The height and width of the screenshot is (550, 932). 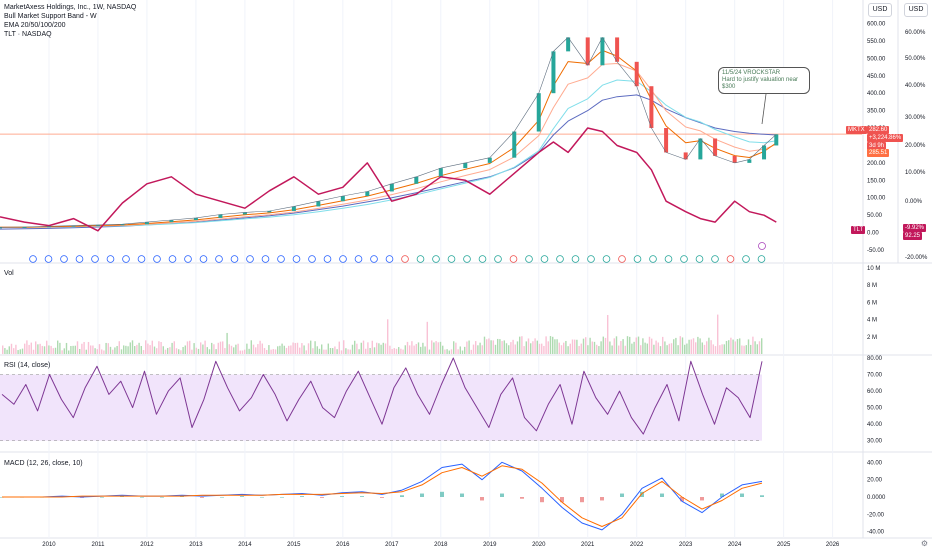 I want to click on settings-gear-icon: ⚙, so click(x=924, y=543).